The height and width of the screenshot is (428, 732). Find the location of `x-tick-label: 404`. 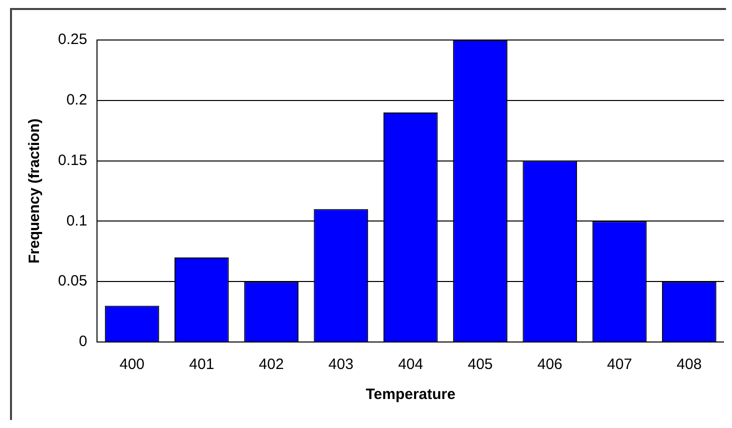

x-tick-label: 404 is located at coordinates (411, 365).